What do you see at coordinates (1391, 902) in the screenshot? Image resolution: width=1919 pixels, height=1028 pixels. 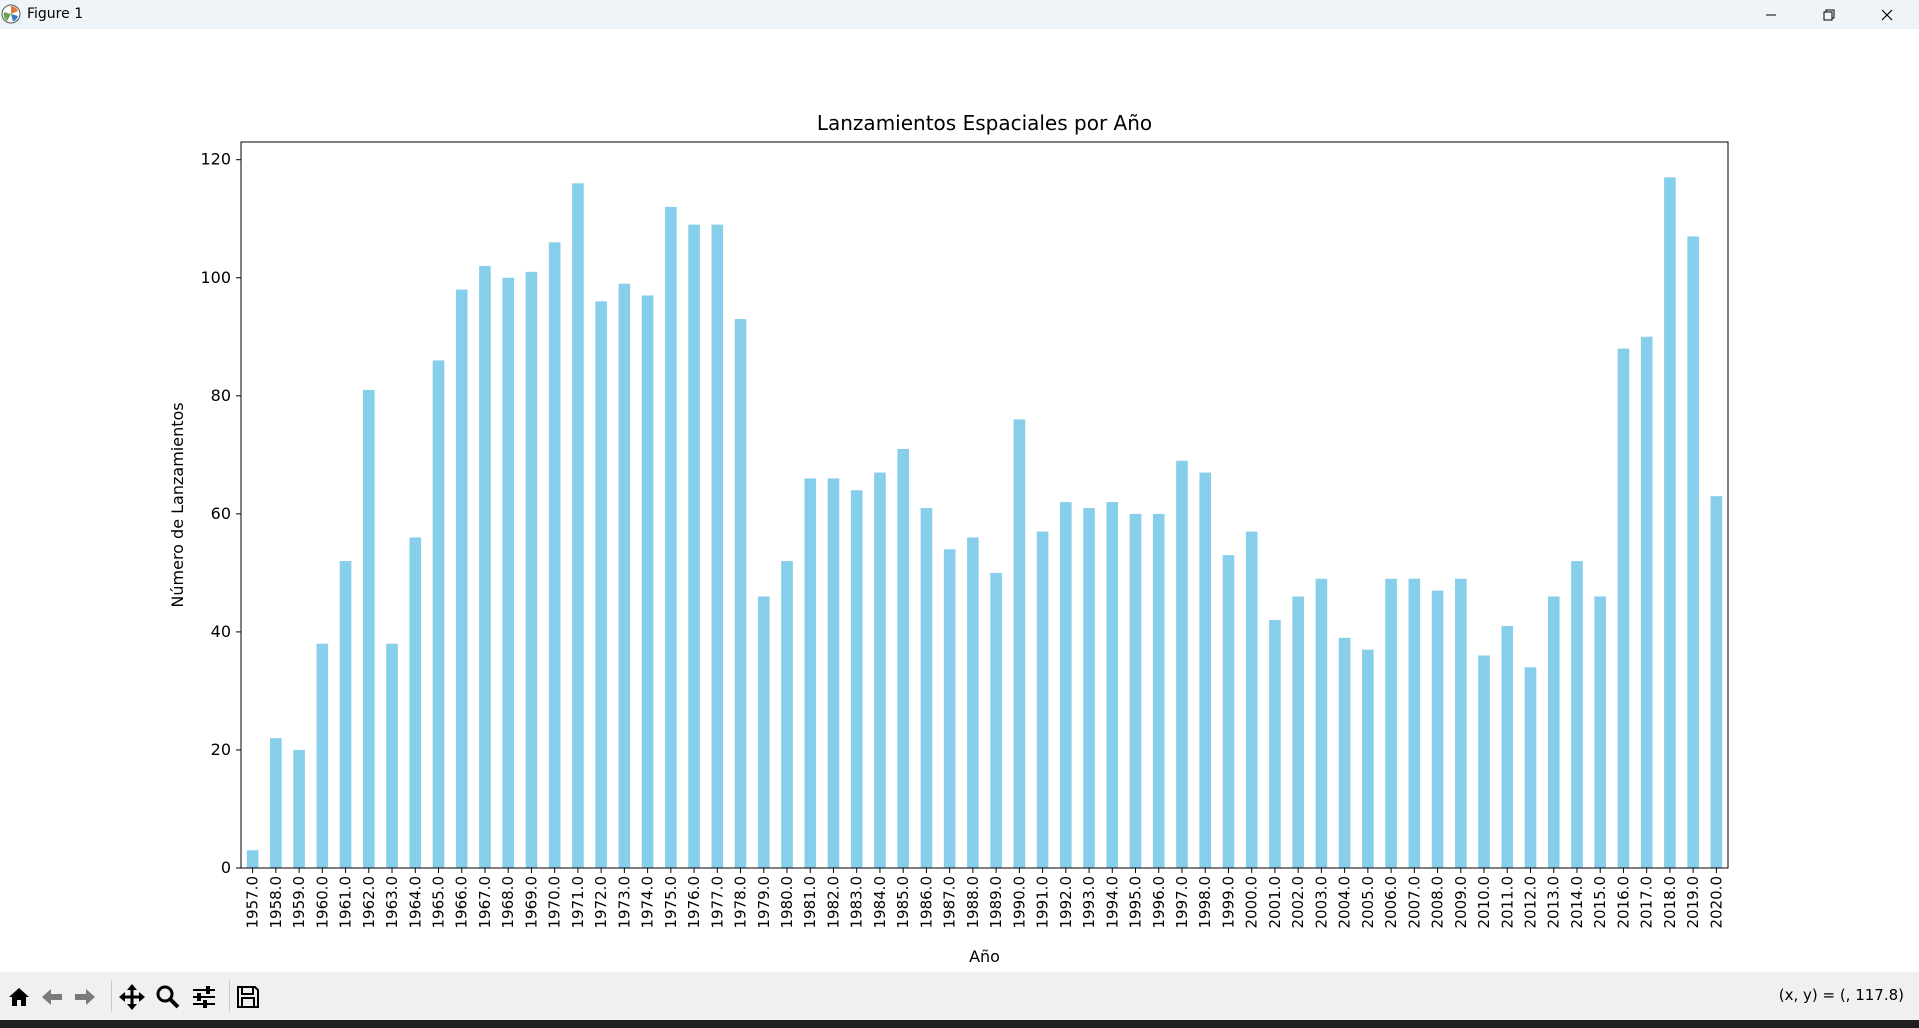 I see `x-tick-label: 2006.0` at bounding box center [1391, 902].